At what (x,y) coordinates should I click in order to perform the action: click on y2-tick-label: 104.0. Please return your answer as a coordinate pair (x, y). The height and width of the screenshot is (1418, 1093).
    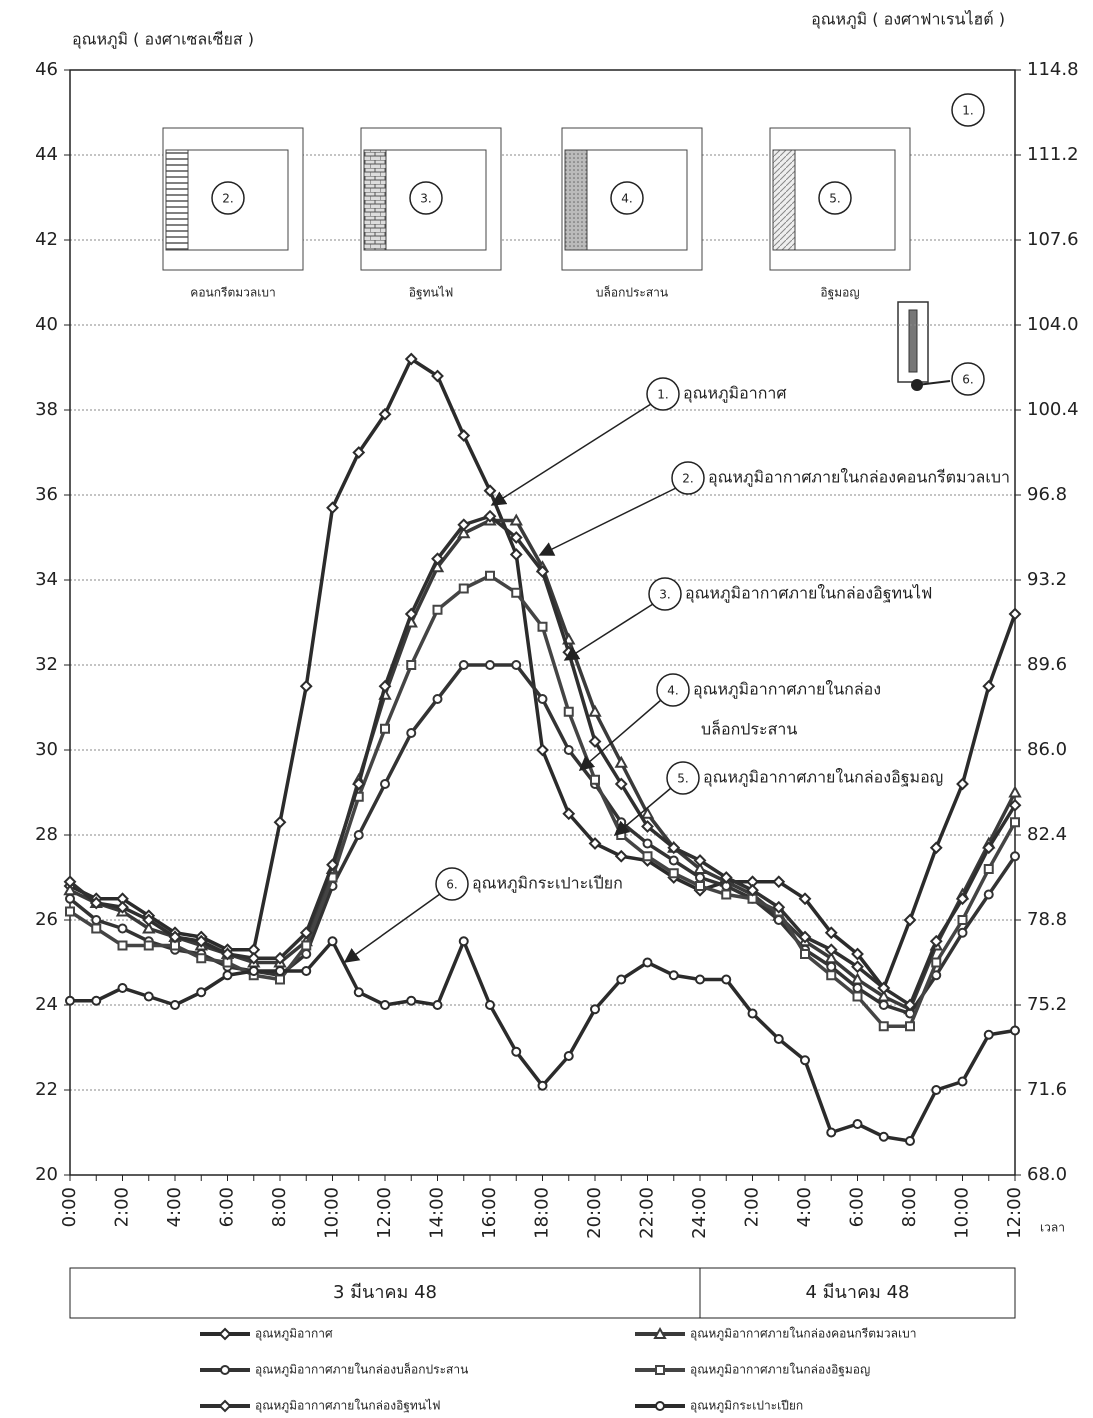
    Looking at the image, I should click on (1053, 324).